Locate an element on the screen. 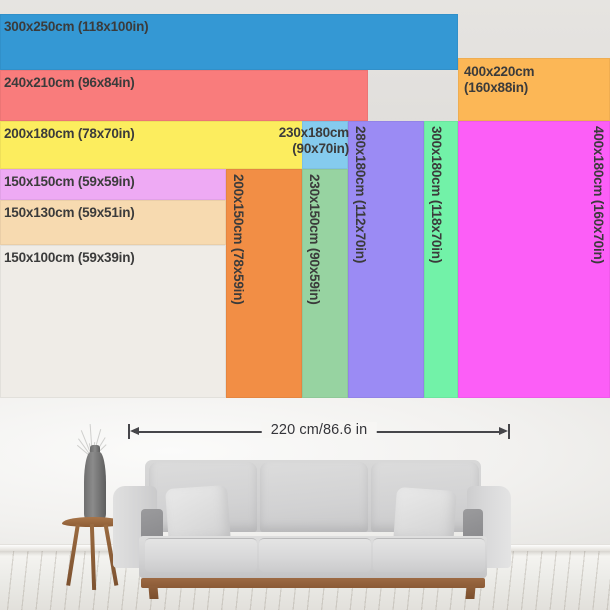  table-top is located at coordinates (93, 522).